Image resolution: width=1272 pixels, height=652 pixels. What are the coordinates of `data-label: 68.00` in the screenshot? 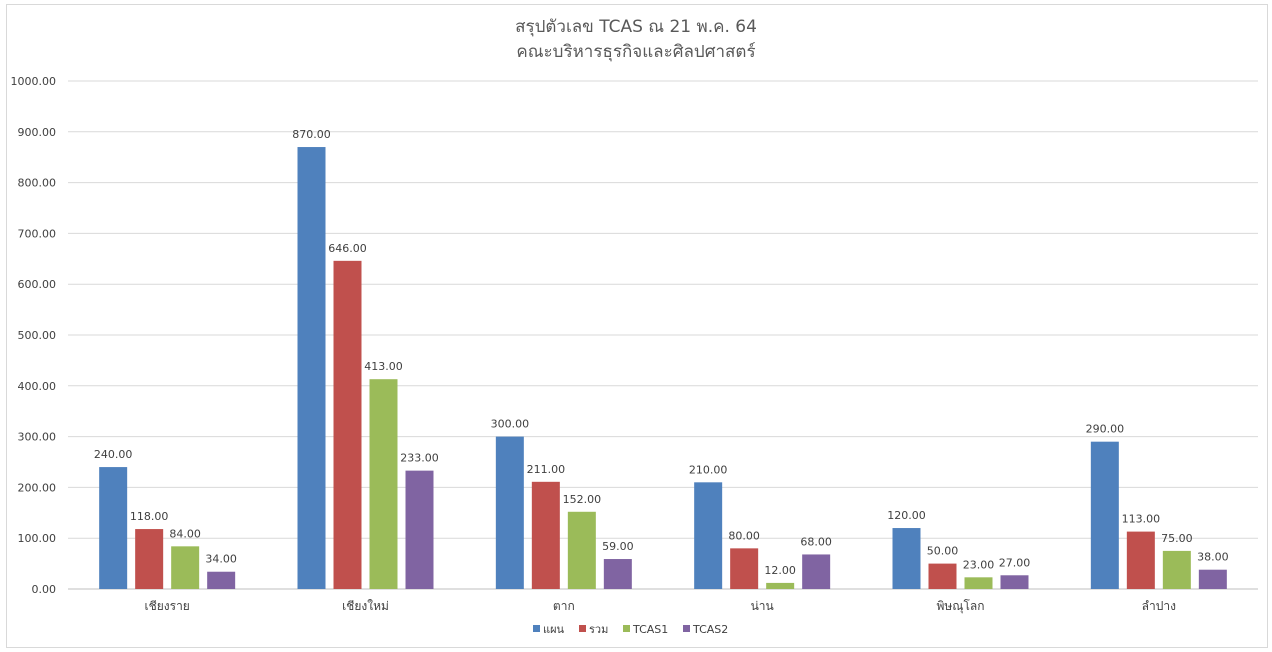 It's located at (816, 541).